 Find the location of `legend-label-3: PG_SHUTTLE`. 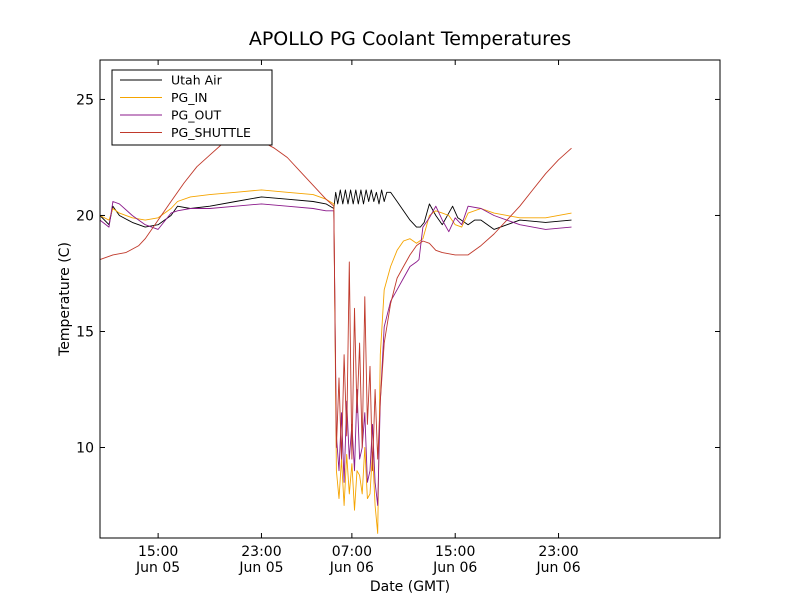

legend-label-3: PG_SHUTTLE is located at coordinates (211, 132).